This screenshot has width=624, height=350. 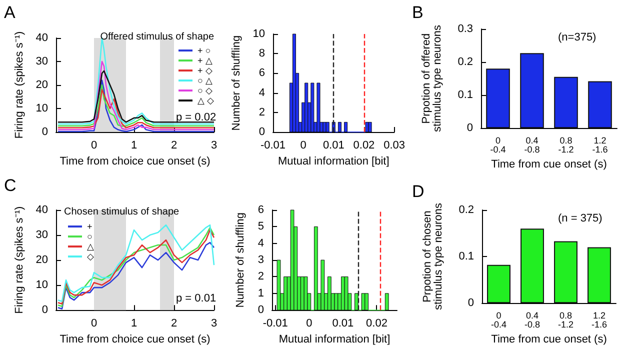 What do you see at coordinates (205, 61) in the screenshot?
I see `legend-label: + △` at bounding box center [205, 61].